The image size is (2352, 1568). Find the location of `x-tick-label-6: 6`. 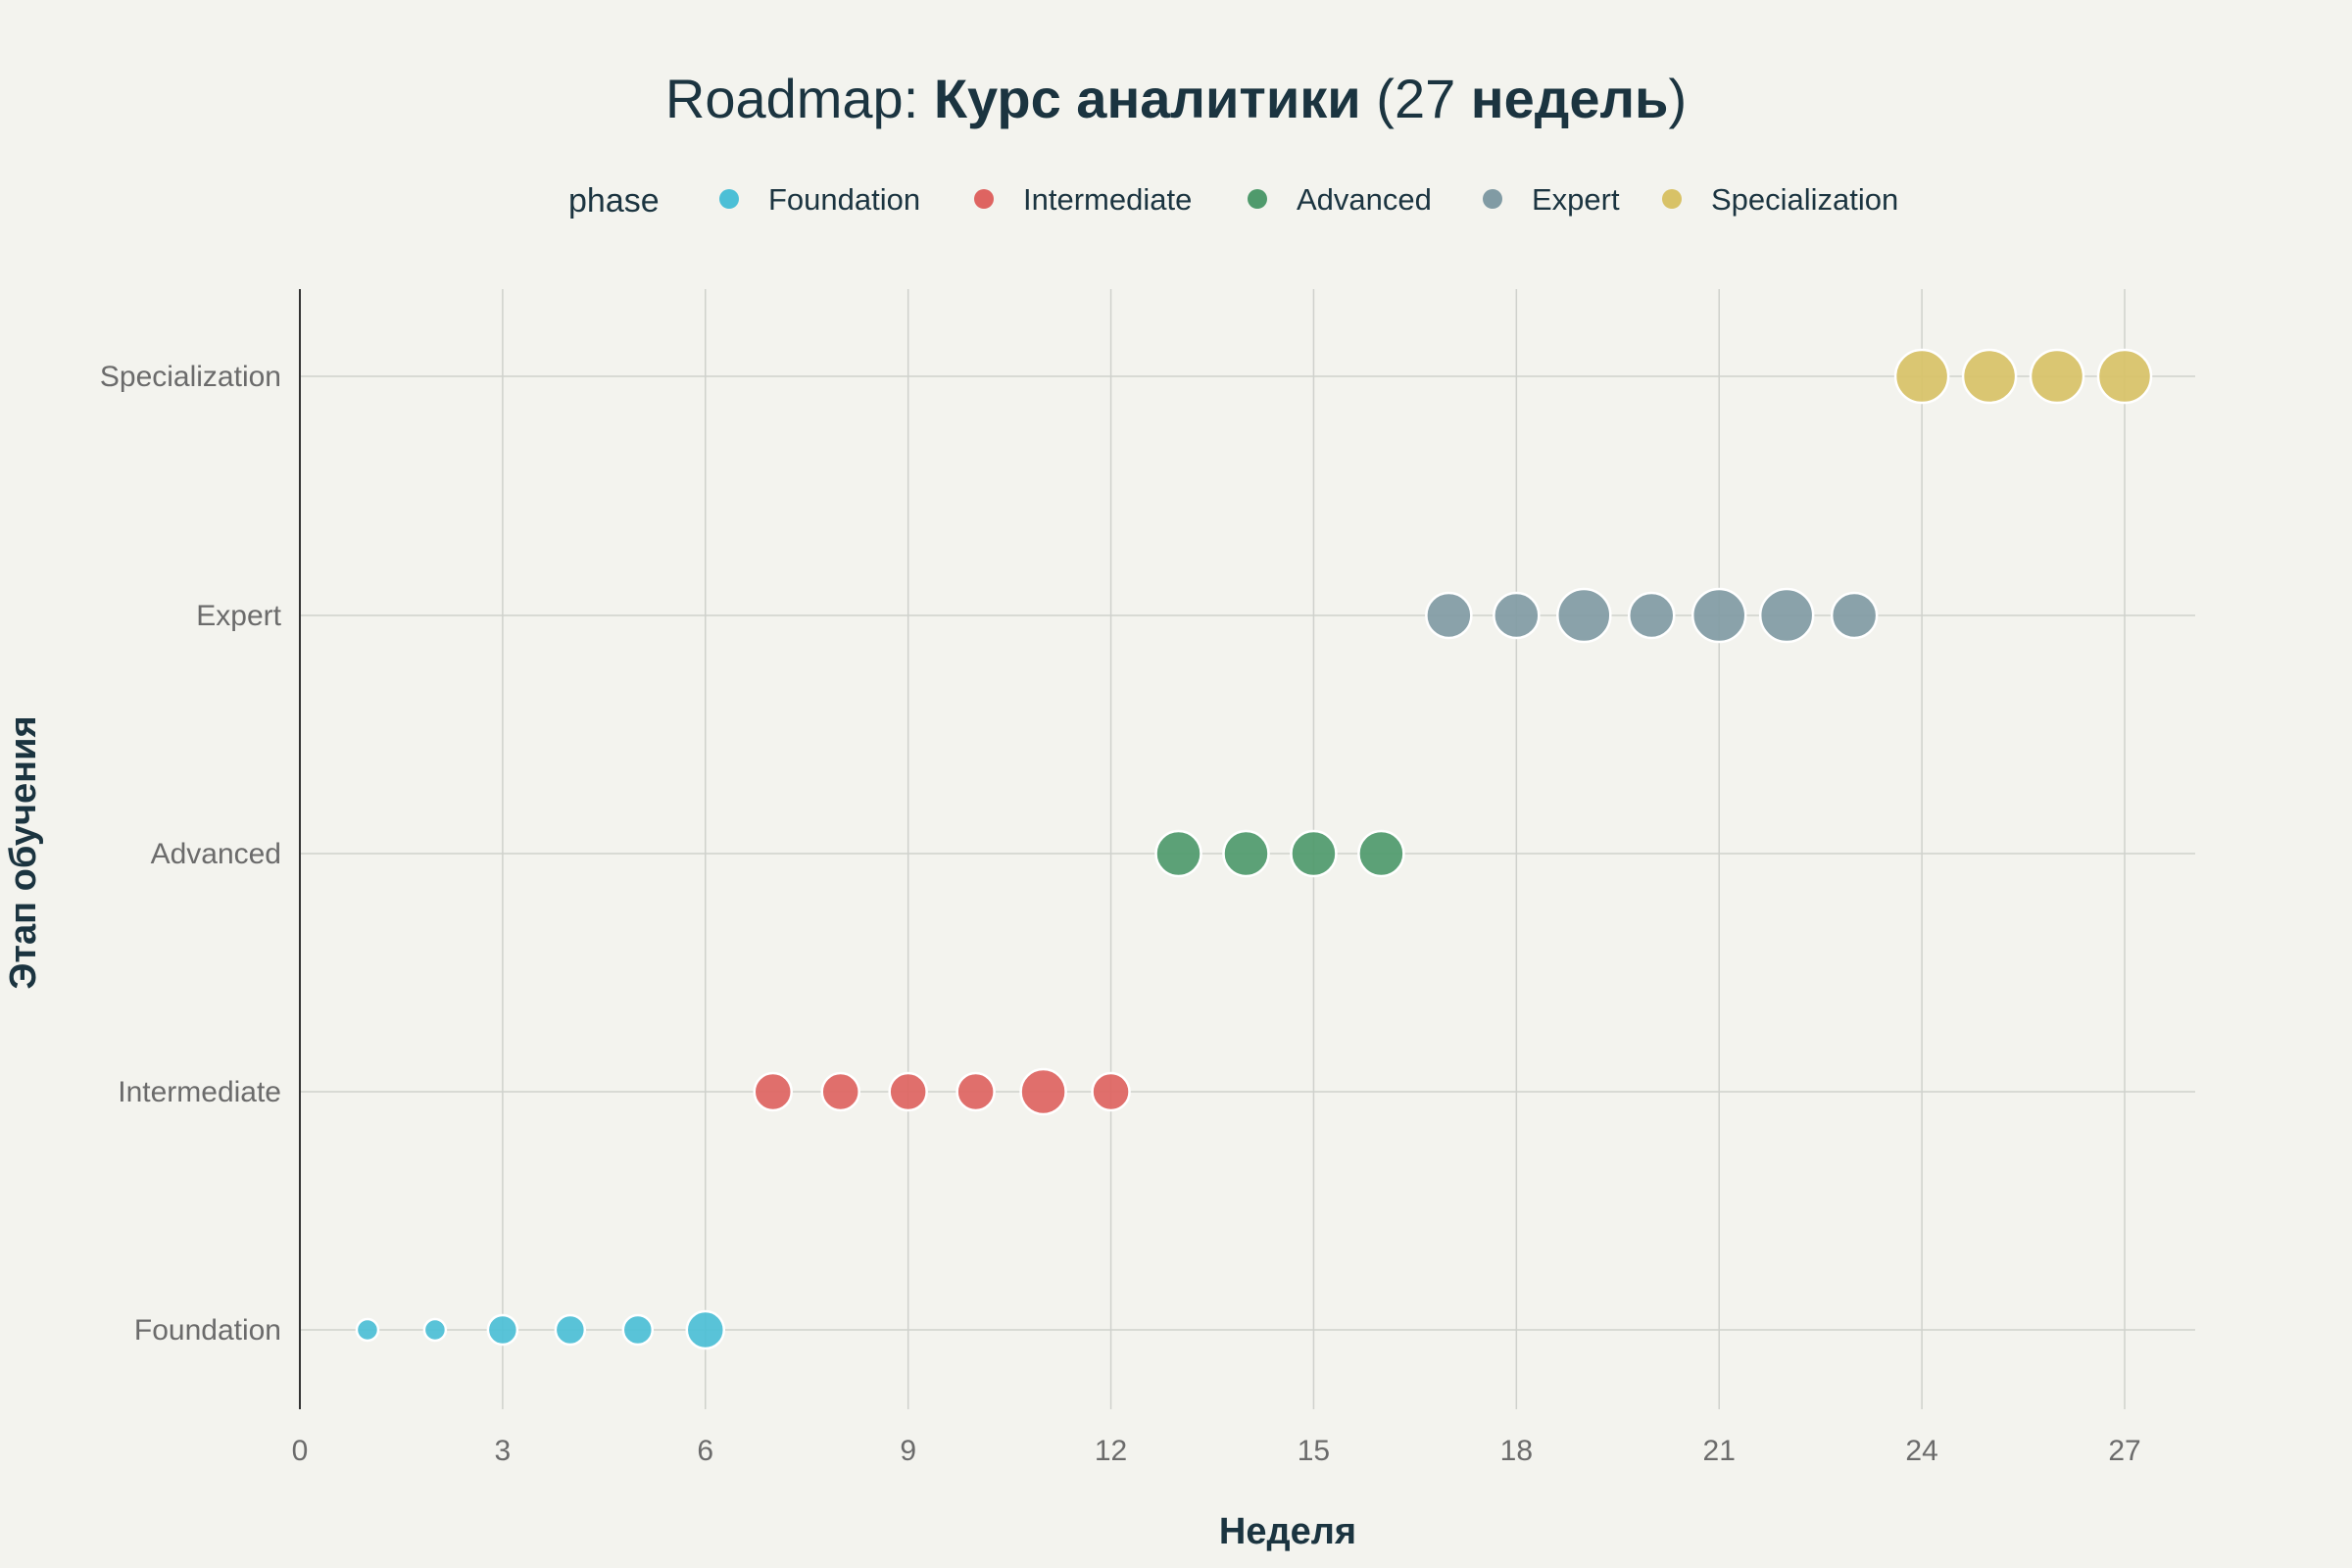

x-tick-label-6: 6 is located at coordinates (705, 1451).